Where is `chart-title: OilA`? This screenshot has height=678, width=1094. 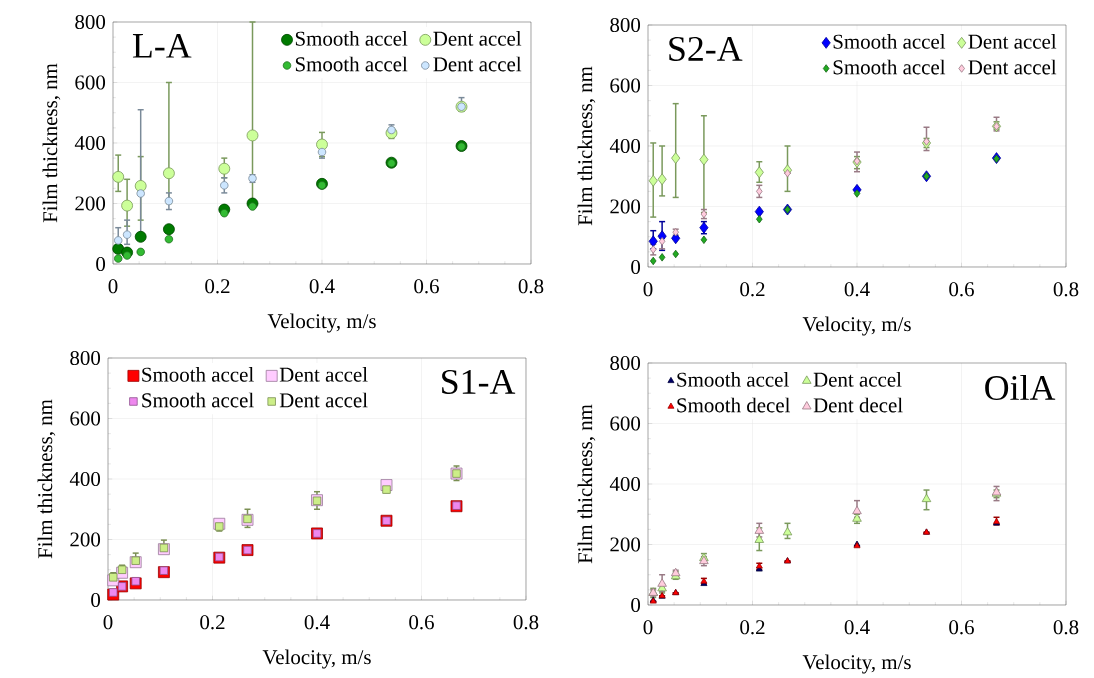
chart-title: OilA is located at coordinates (1020, 387).